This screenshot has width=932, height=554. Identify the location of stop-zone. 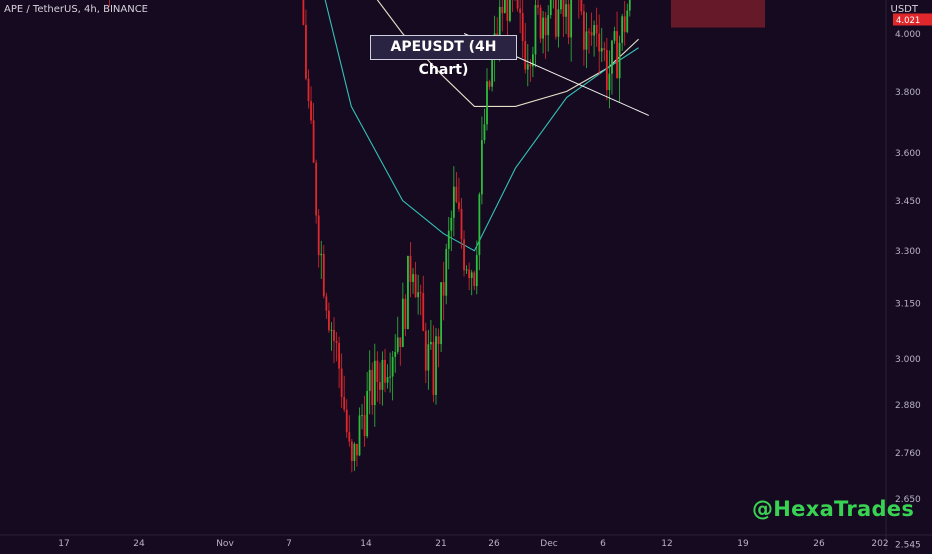
(718, 14).